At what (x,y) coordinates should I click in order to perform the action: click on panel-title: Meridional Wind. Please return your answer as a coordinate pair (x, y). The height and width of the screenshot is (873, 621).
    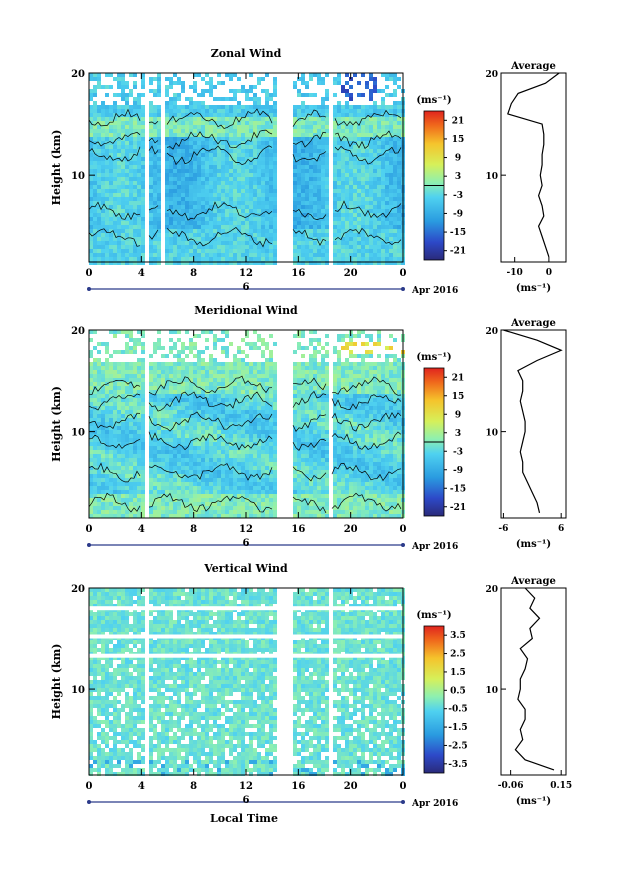
    Looking at the image, I should click on (246, 310).